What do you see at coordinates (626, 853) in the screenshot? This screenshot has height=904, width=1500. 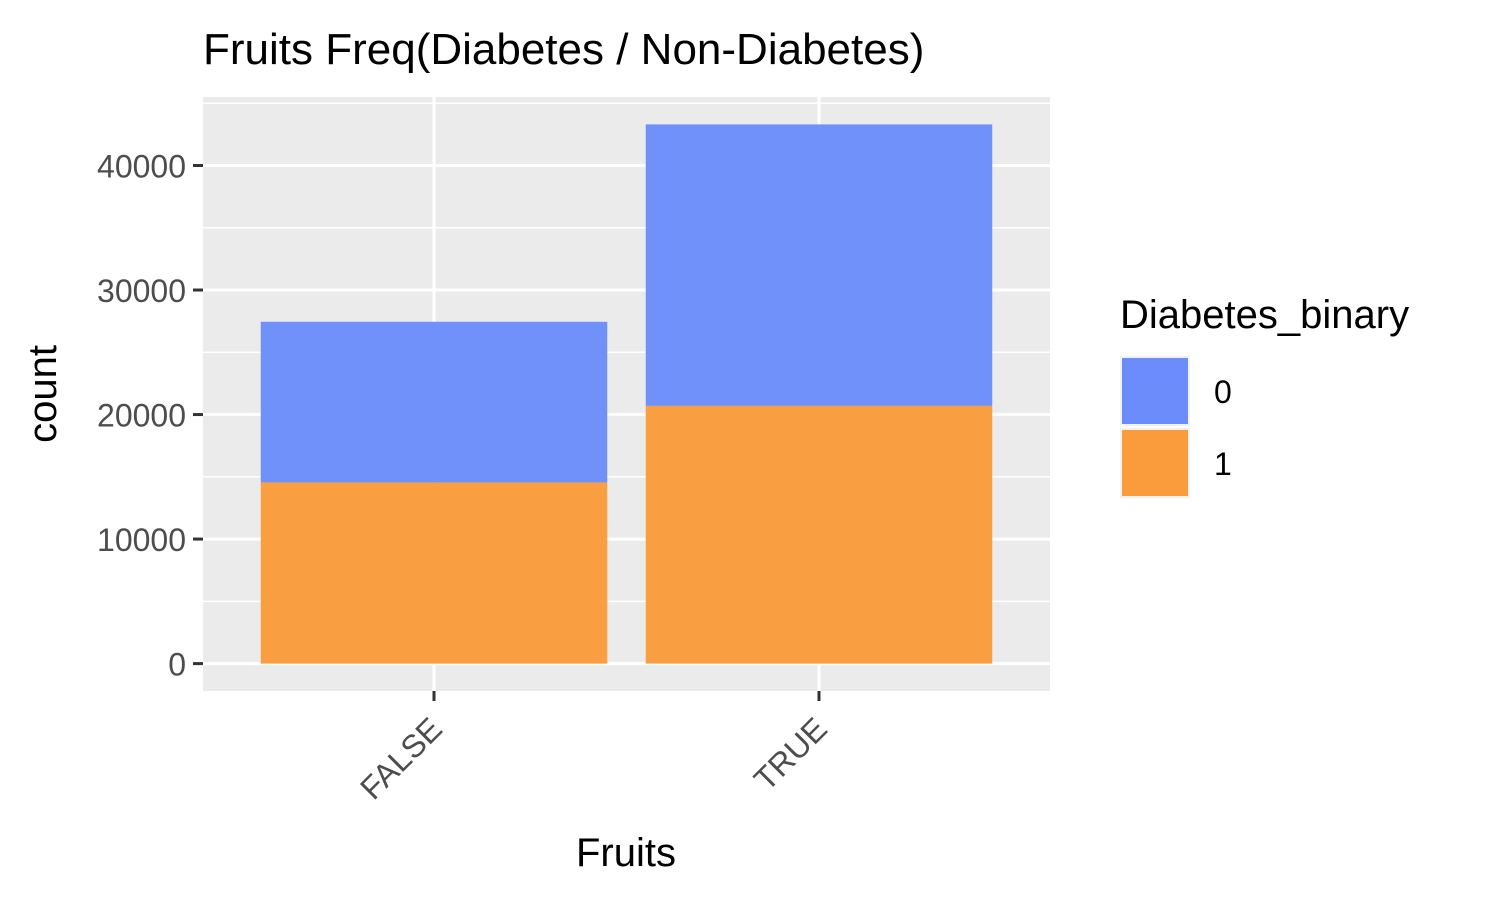 I see `x-axis-label: Fruits` at bounding box center [626, 853].